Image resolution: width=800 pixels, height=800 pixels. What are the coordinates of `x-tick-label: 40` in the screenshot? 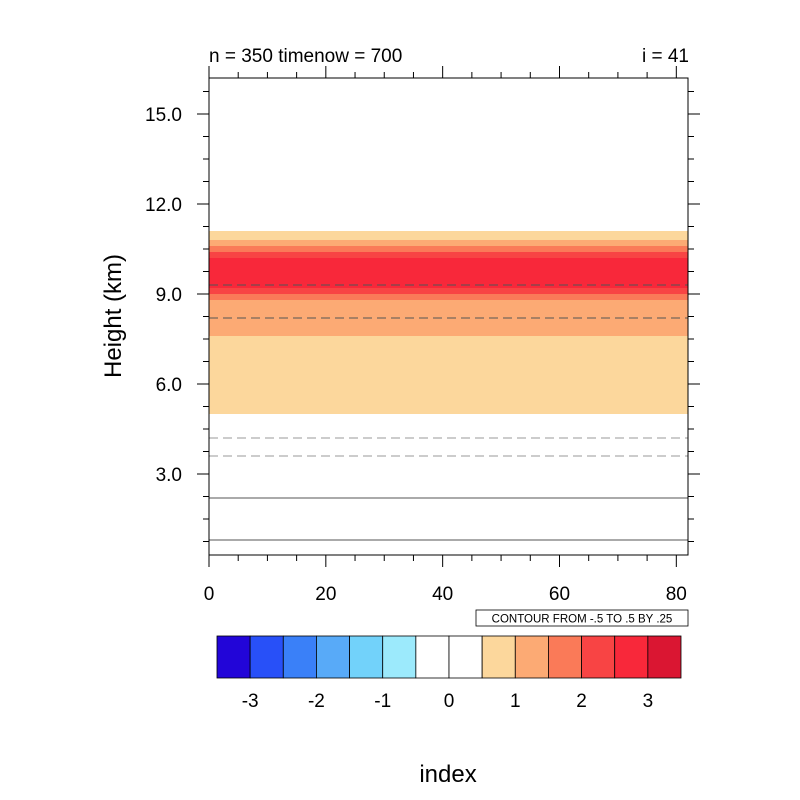 It's located at (442, 594).